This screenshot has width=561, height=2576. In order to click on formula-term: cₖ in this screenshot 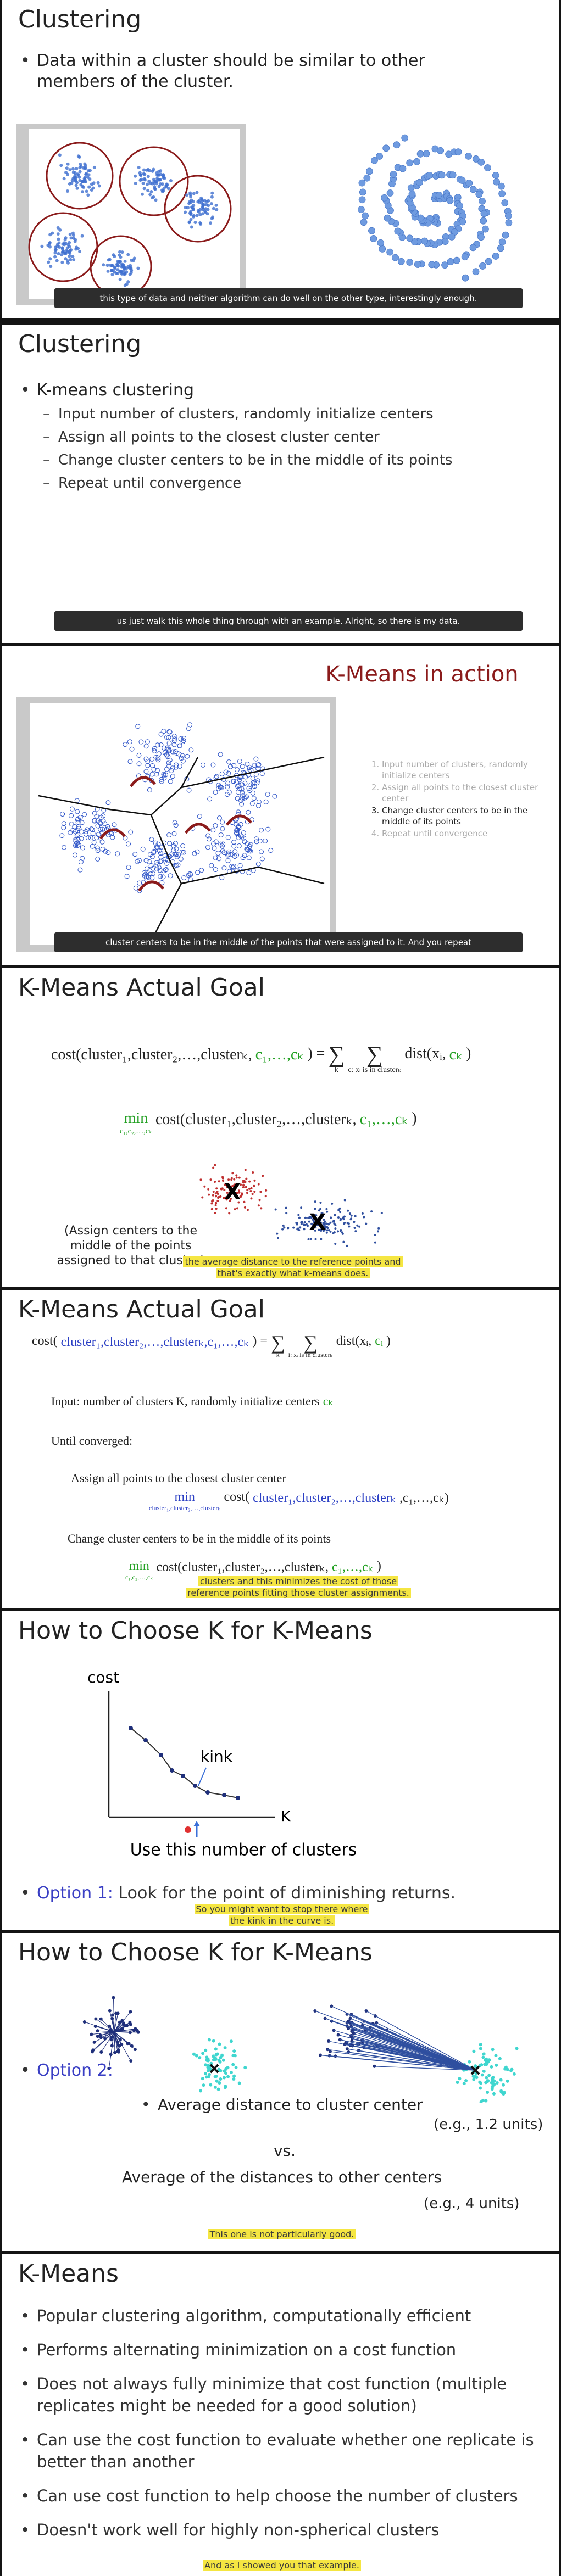, I will do `click(456, 1054)`.